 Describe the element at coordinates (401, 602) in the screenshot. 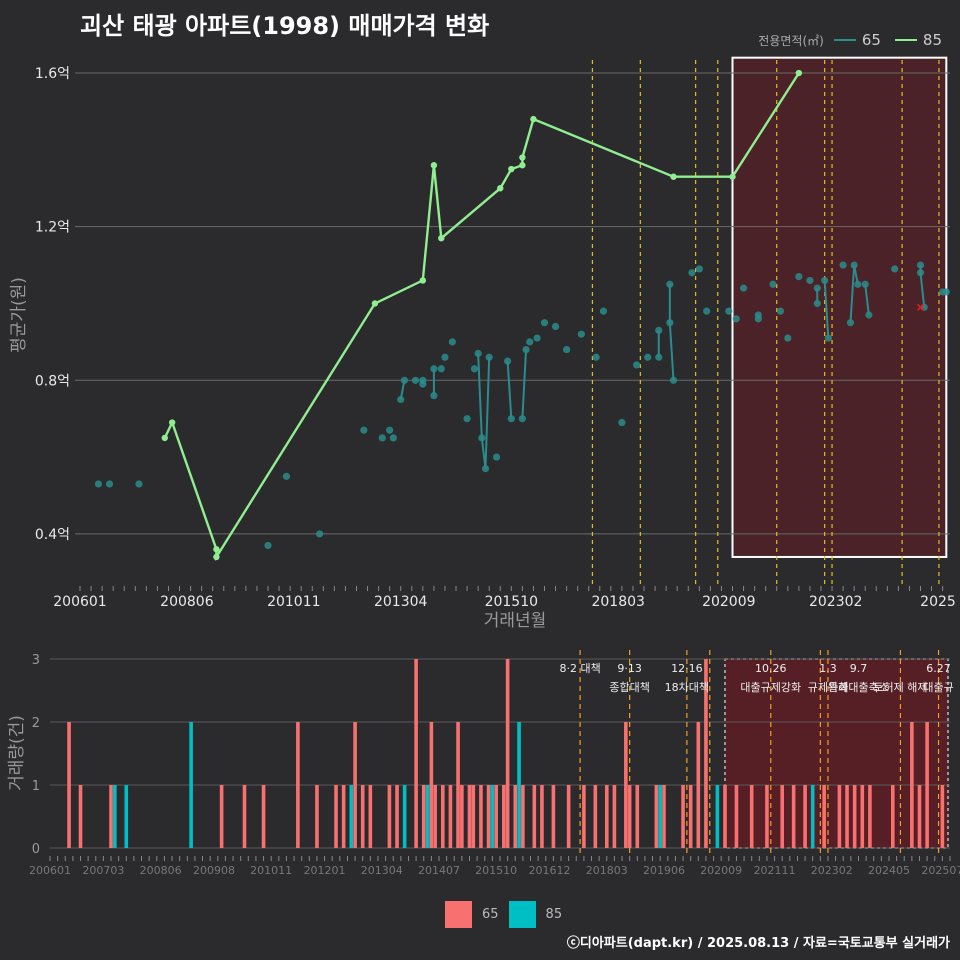

I see `x-tick-label: 201304` at that location.